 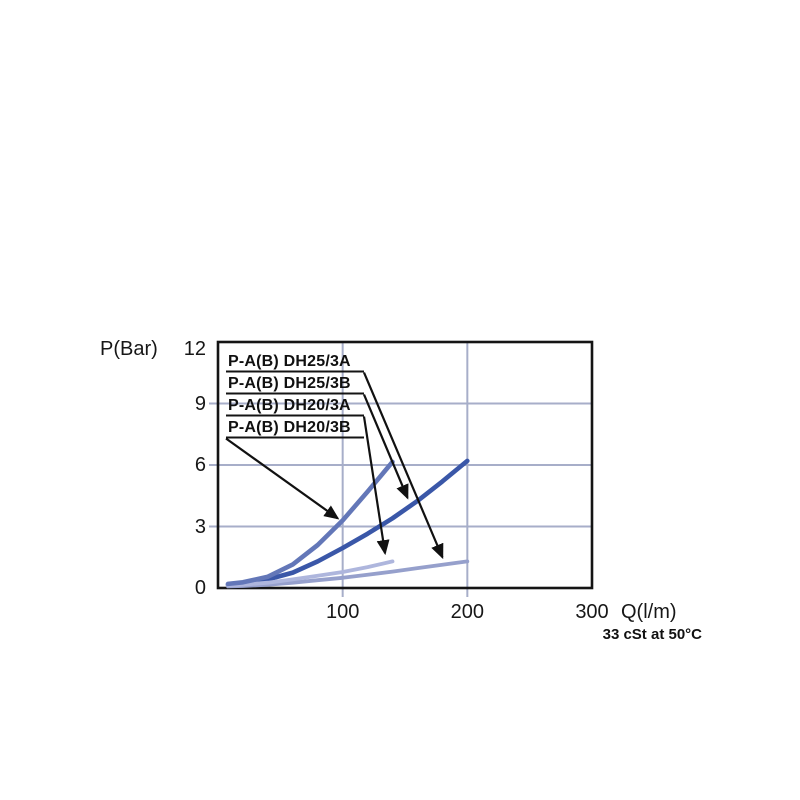 What do you see at coordinates (592, 612) in the screenshot?
I see `x-tick-300: 300` at bounding box center [592, 612].